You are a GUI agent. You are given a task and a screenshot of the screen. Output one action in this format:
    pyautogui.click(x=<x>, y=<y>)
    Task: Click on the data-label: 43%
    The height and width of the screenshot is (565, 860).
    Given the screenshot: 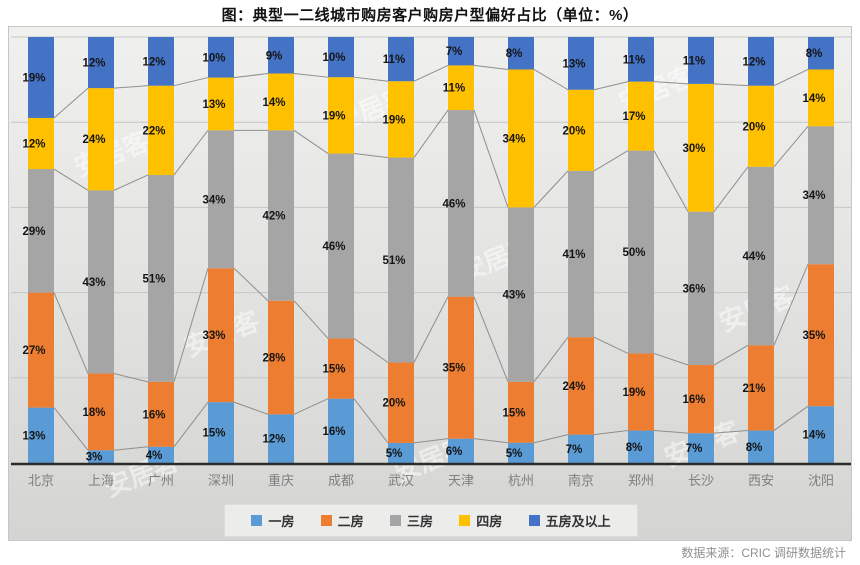 What is the action you would take?
    pyautogui.click(x=93, y=283)
    